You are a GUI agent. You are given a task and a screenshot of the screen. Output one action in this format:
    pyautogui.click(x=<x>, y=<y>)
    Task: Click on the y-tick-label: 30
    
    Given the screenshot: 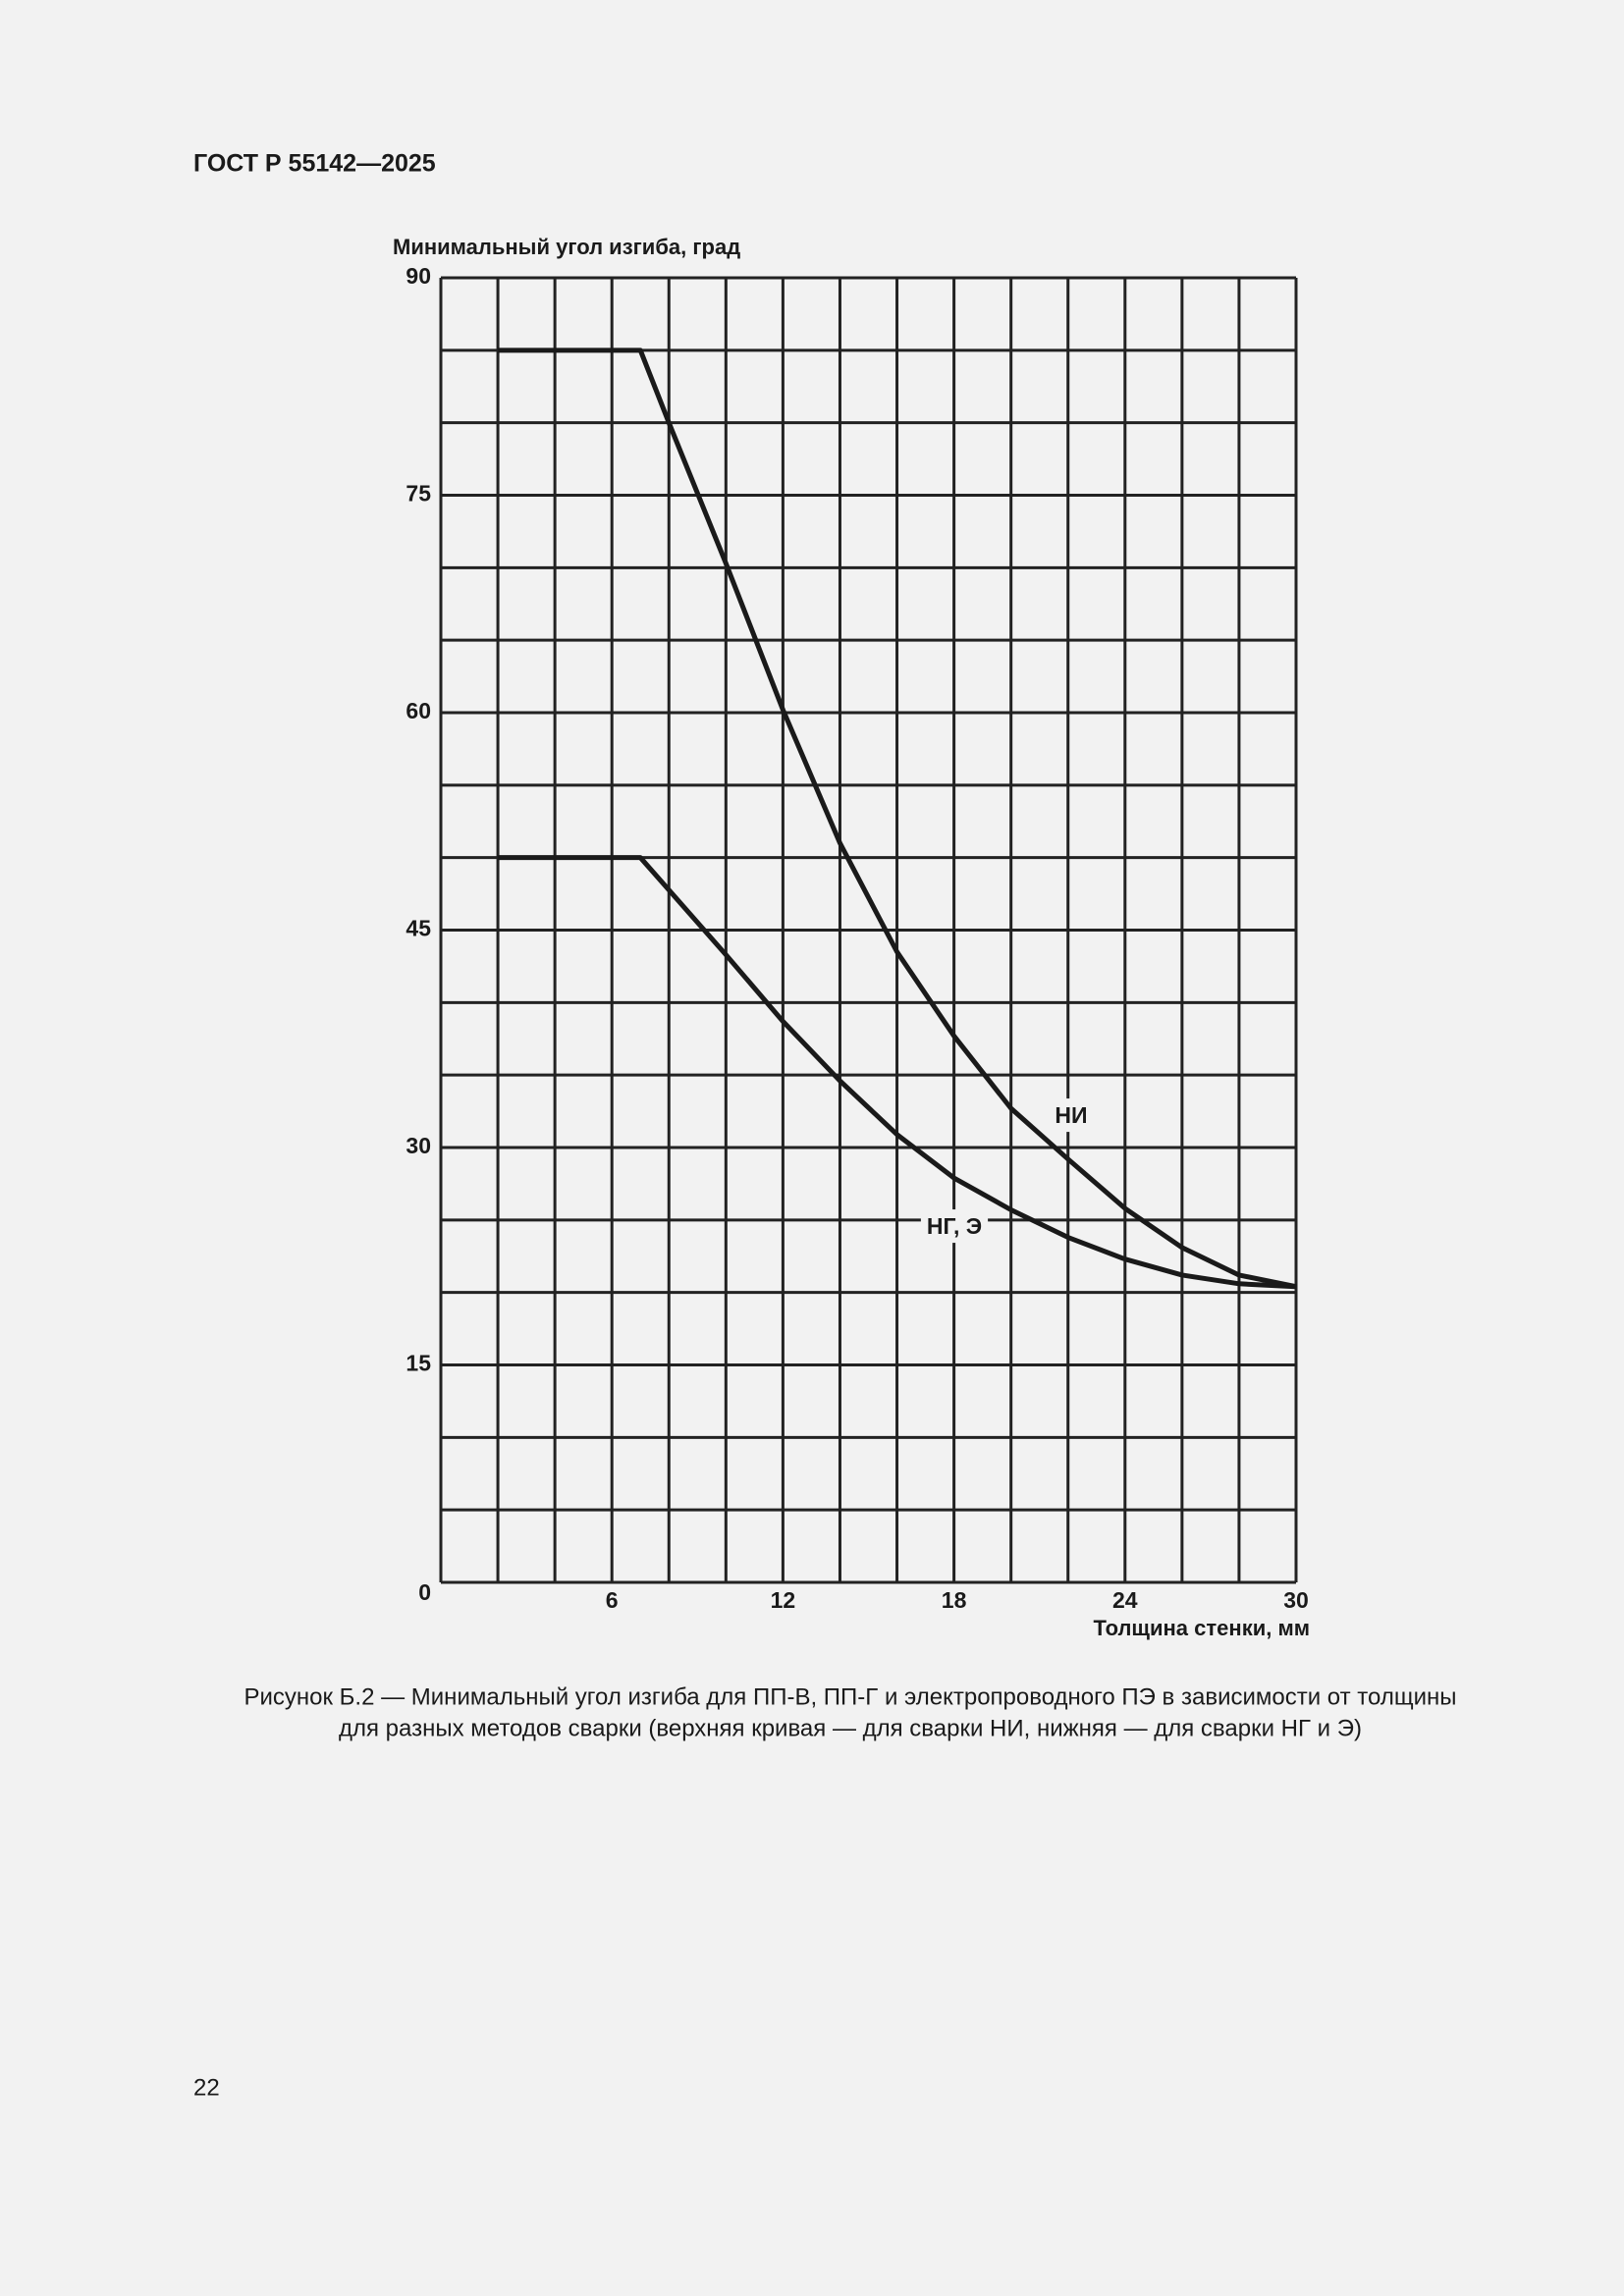 What is the action you would take?
    pyautogui.click(x=418, y=1145)
    